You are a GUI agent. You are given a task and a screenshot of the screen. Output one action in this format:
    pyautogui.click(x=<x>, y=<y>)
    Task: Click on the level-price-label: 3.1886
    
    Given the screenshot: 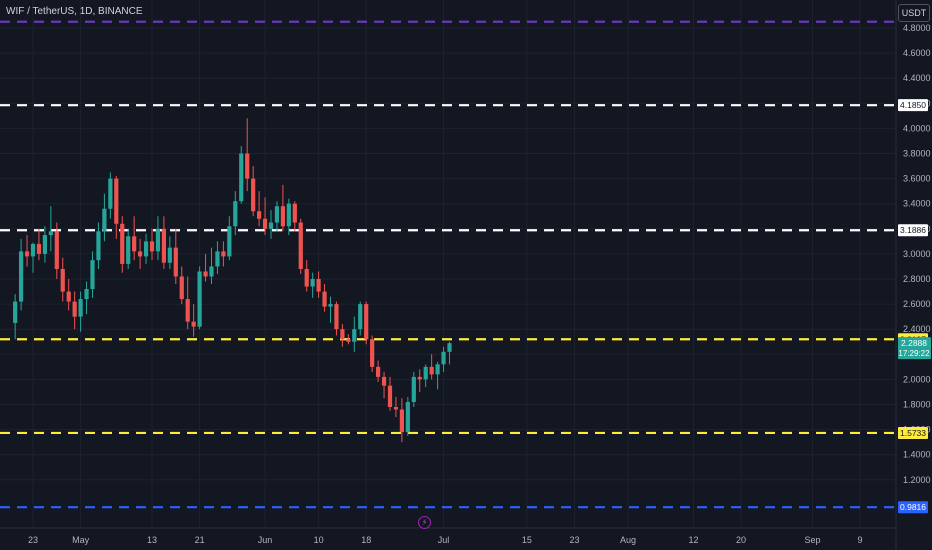 What is the action you would take?
    pyautogui.click(x=913, y=230)
    